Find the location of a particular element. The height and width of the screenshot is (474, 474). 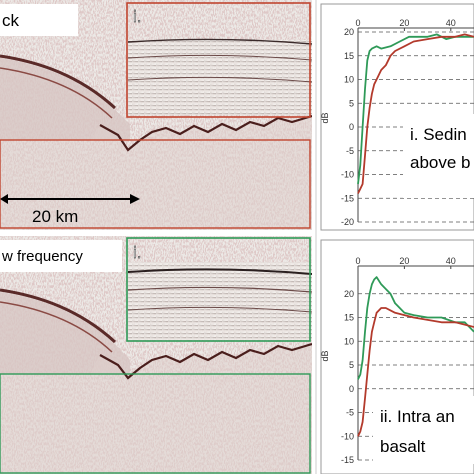

section-box-i-bottom is located at coordinates (218, 289).